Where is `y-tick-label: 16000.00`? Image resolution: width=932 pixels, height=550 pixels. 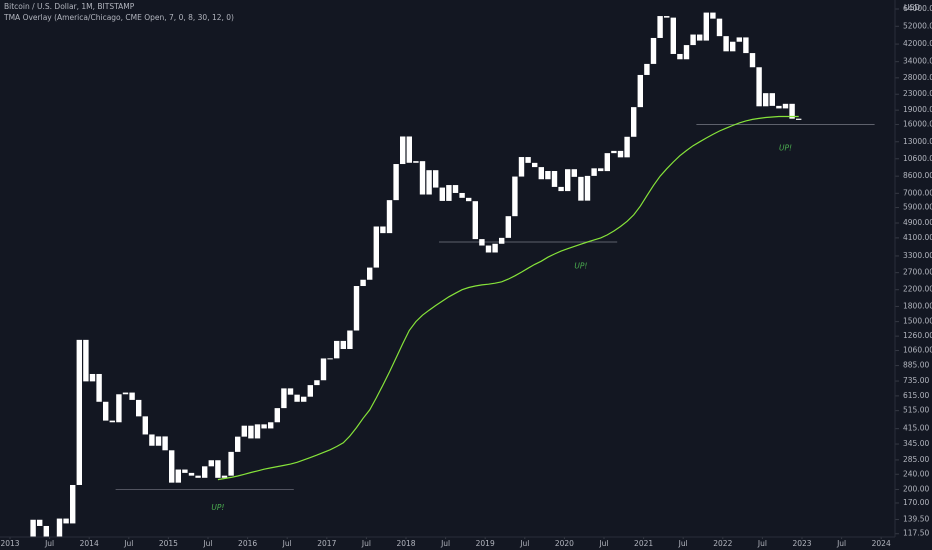 y-tick-label: 16000.00 is located at coordinates (917, 123).